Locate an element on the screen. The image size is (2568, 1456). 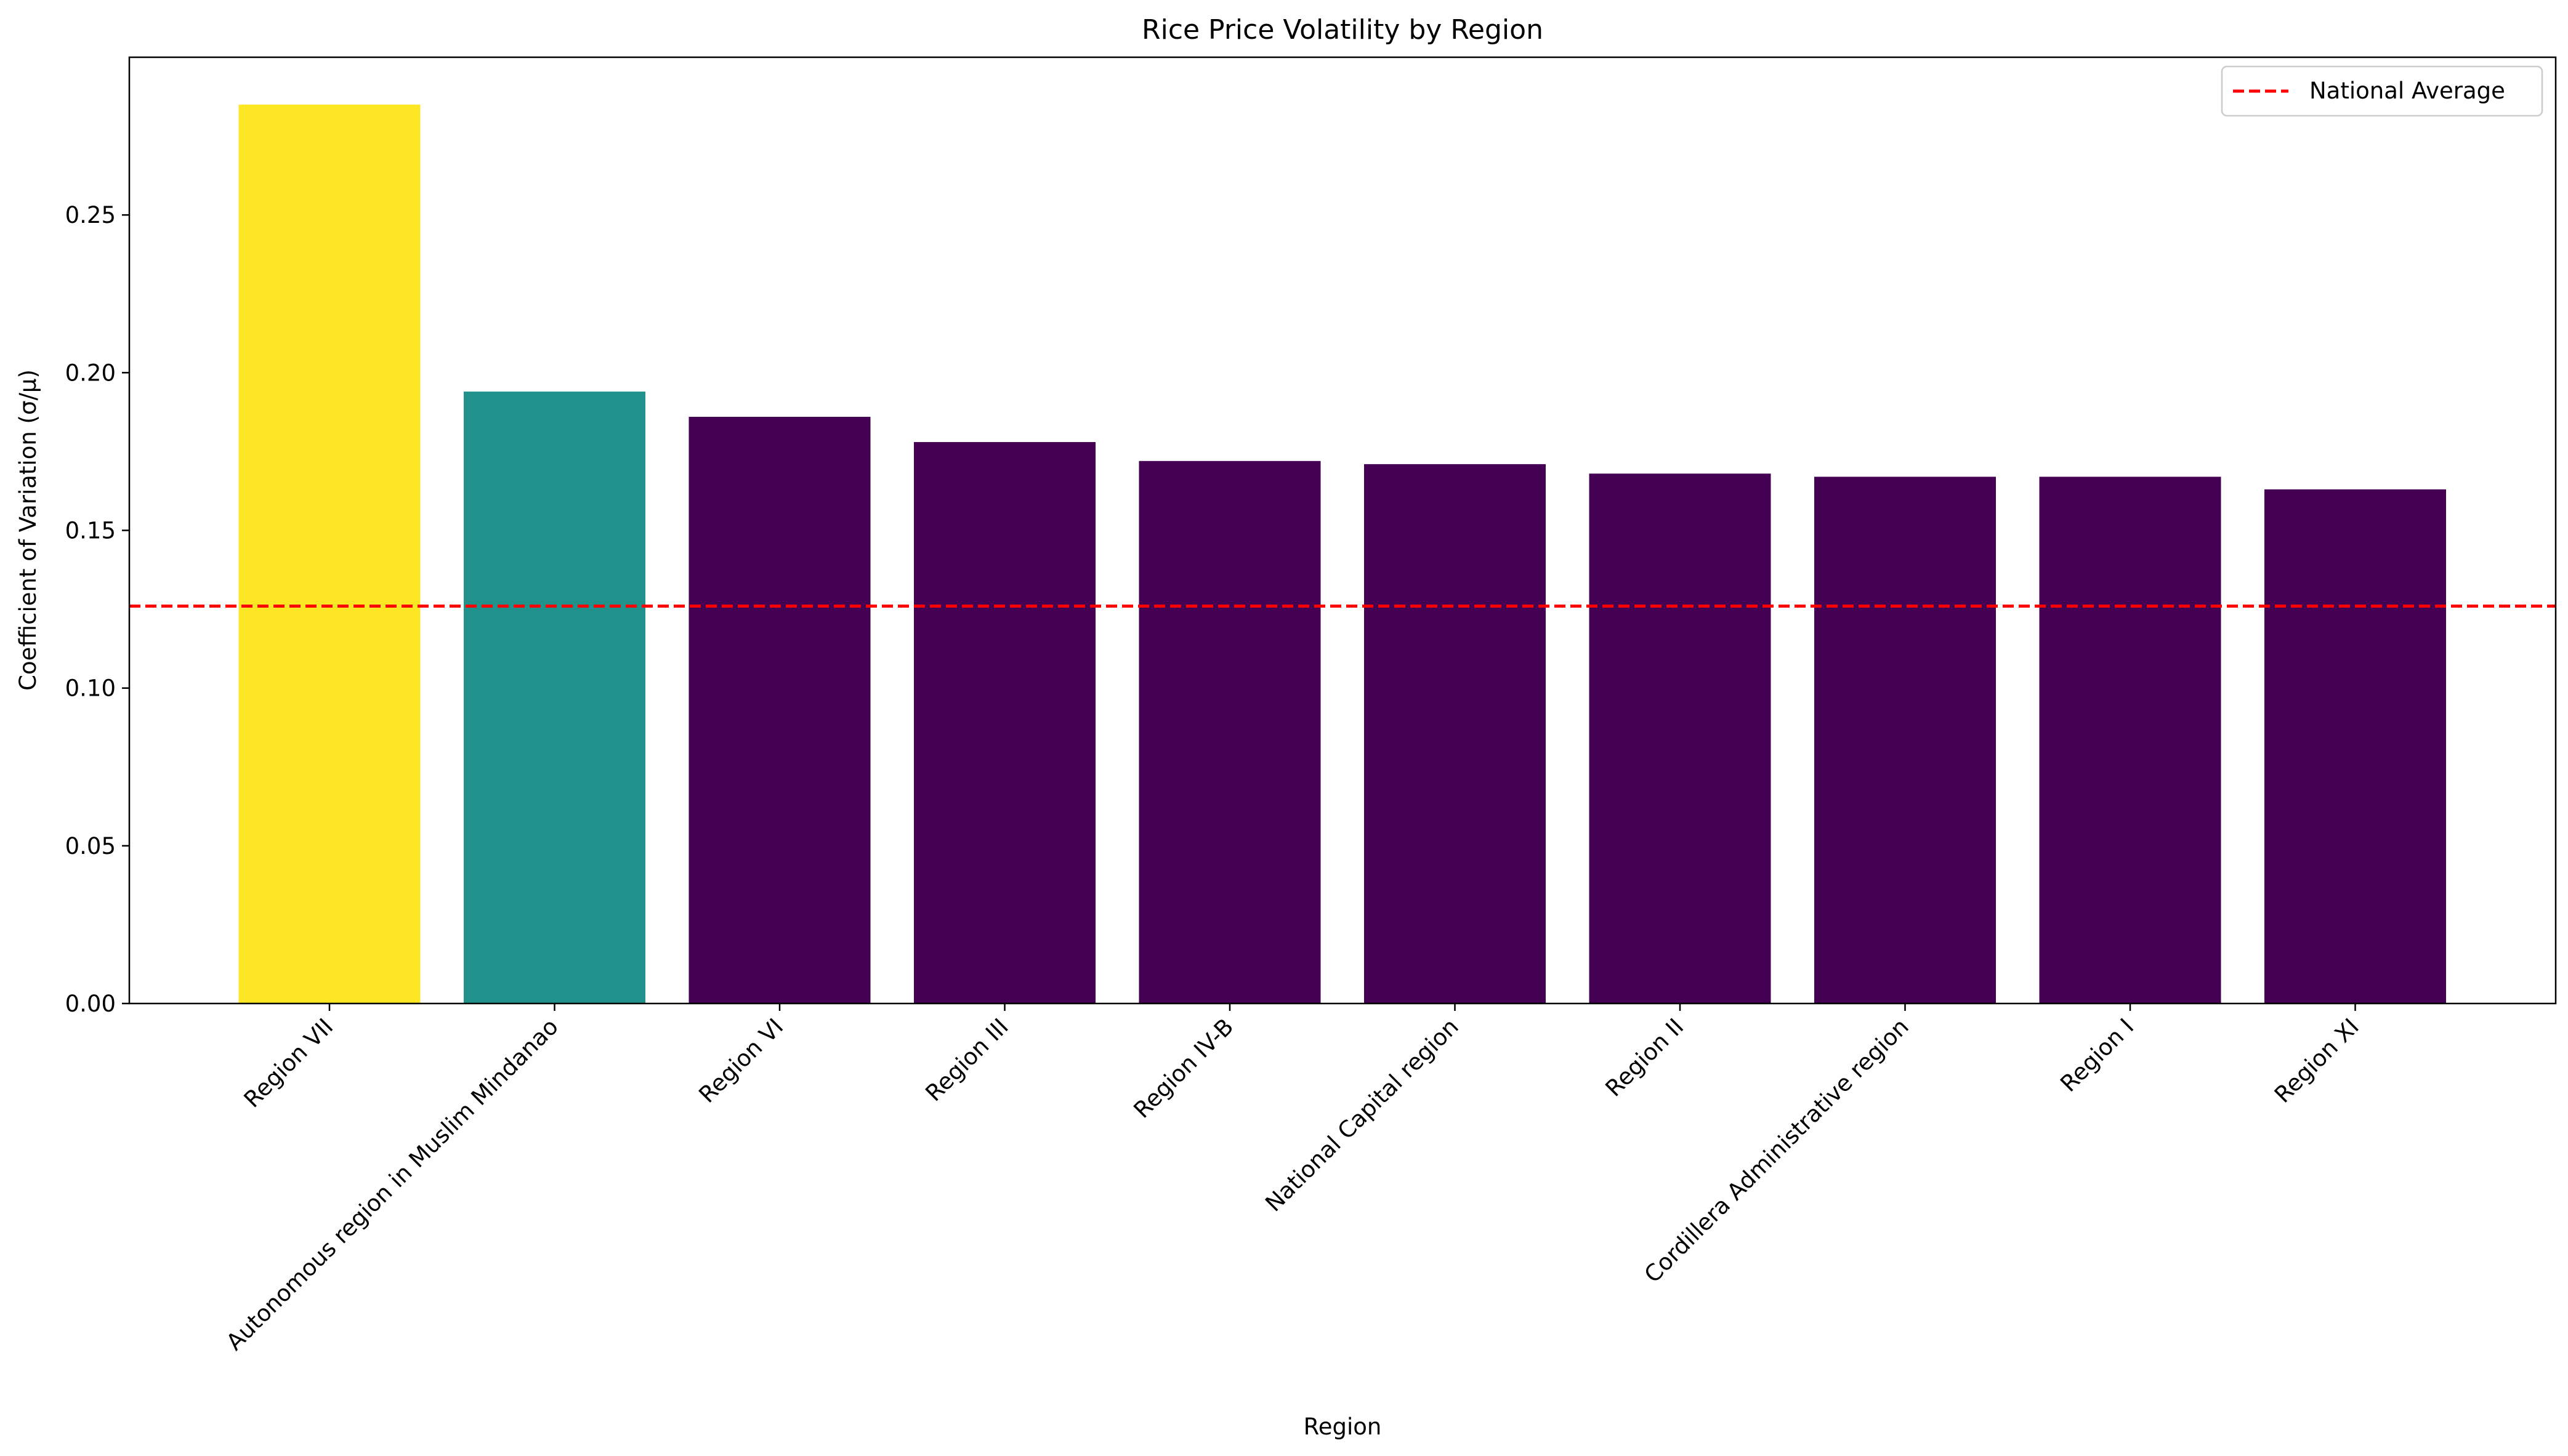
y-tick-label-0: 0.00 is located at coordinates (90, 1004).